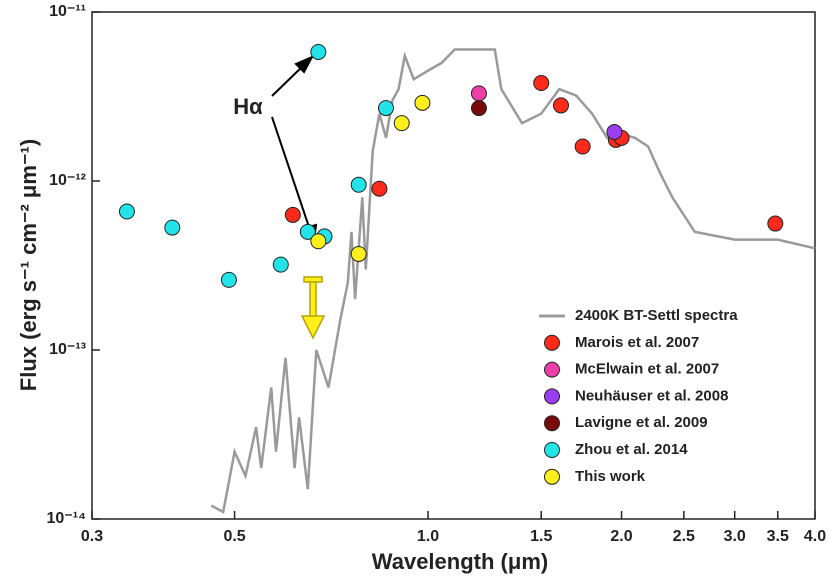 This screenshot has height=581, width=831. What do you see at coordinates (656, 315) in the screenshot?
I see `legend-label: 2400K BT-Settl spectra` at bounding box center [656, 315].